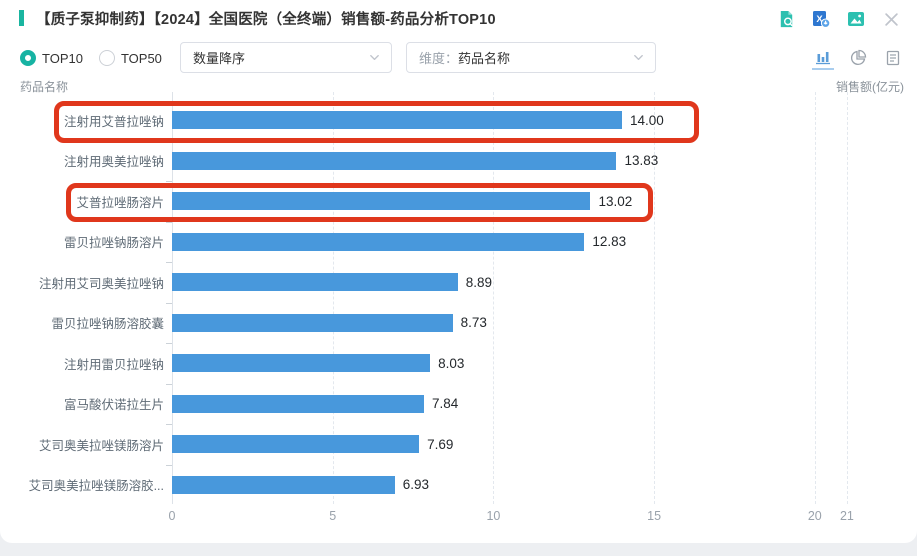 The width and height of the screenshot is (917, 556). Describe the element at coordinates (62, 58) in the screenshot. I see `radio-top10-label: TOP10` at that location.